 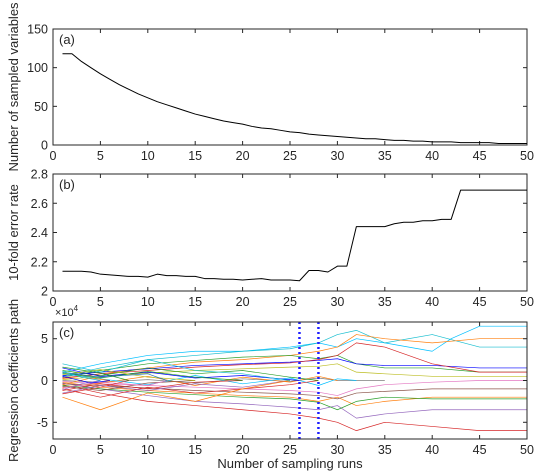 I want to click on panel-c-tag: (c), so click(x=66, y=332).